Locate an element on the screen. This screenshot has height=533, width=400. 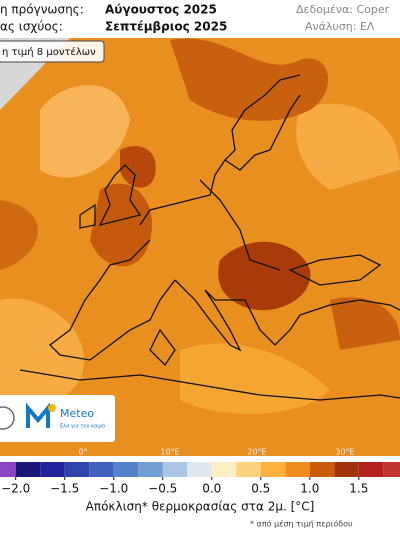
logo-slogan: Ελα για τον καιρό is located at coordinates (82, 426).